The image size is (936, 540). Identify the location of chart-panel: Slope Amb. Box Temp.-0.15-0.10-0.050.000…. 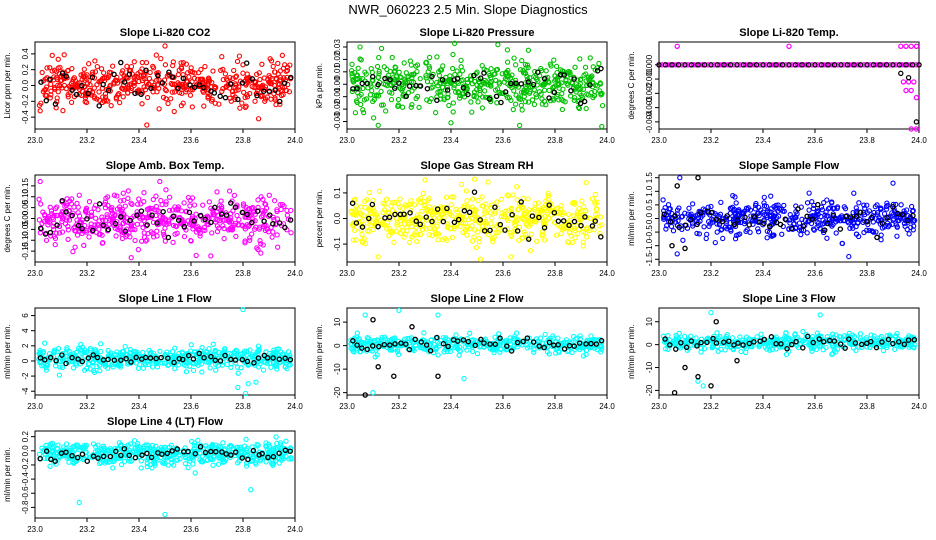
(153, 219).